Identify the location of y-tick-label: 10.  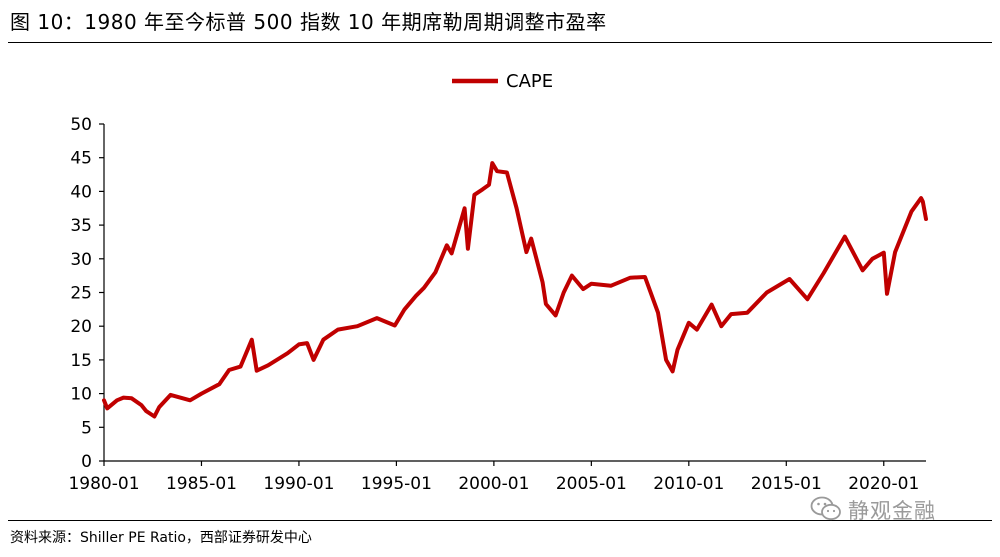
(81, 395).